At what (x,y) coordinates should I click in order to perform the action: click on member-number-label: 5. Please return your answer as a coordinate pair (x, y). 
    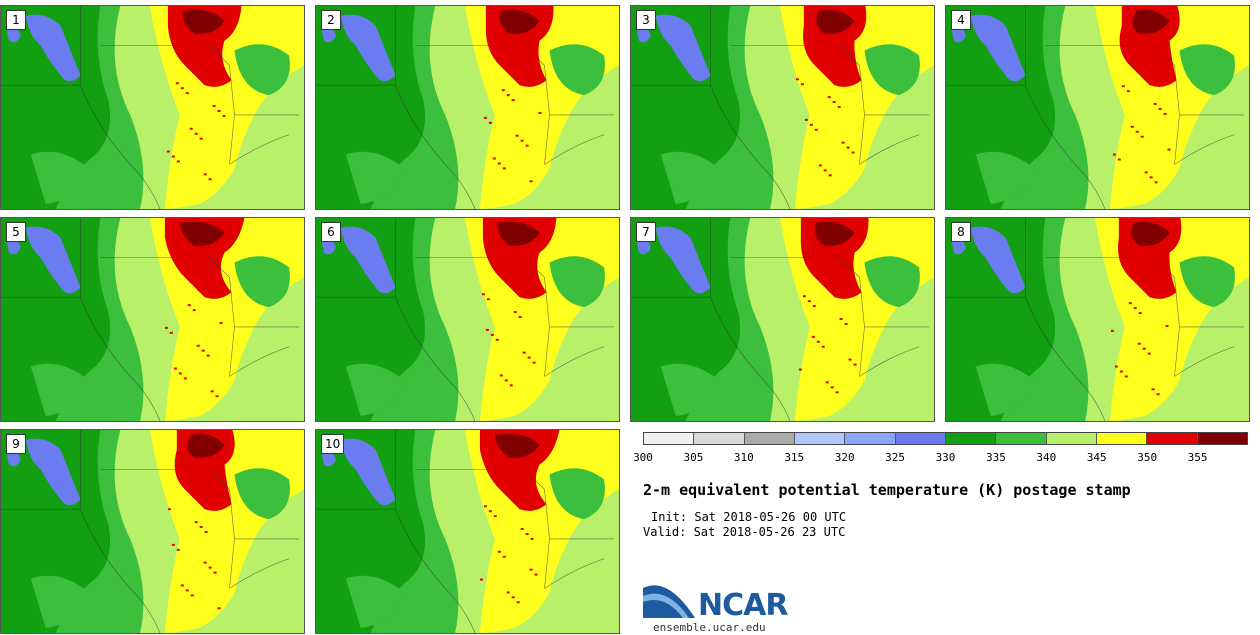
    Looking at the image, I should click on (16, 232).